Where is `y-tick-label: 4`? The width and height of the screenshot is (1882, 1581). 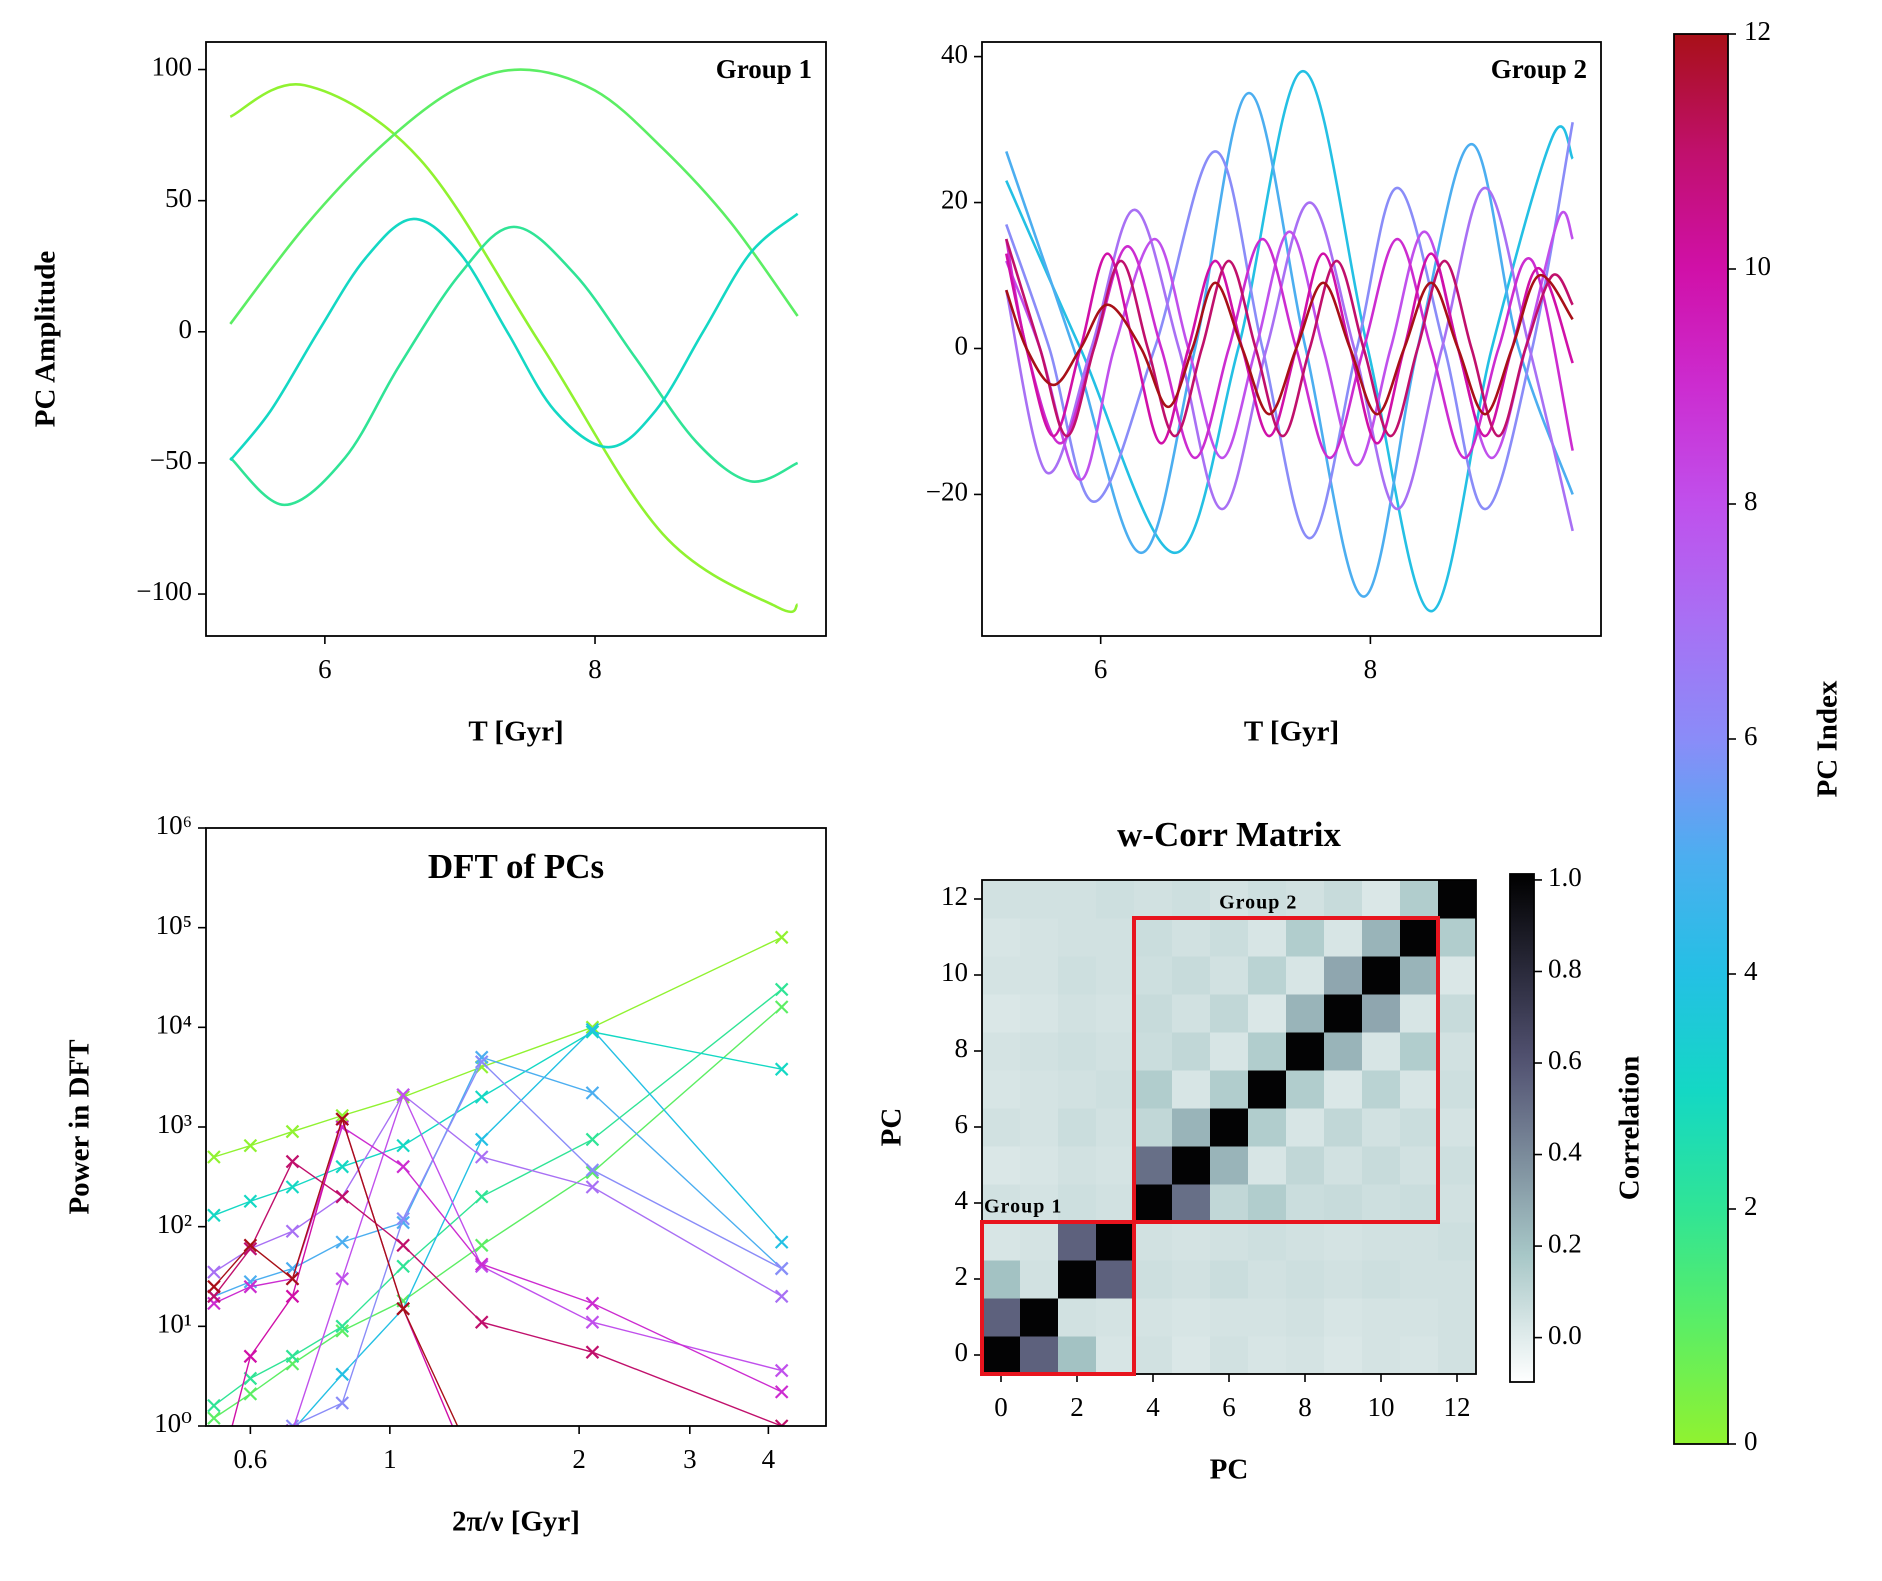 y-tick-label: 4 is located at coordinates (962, 1200).